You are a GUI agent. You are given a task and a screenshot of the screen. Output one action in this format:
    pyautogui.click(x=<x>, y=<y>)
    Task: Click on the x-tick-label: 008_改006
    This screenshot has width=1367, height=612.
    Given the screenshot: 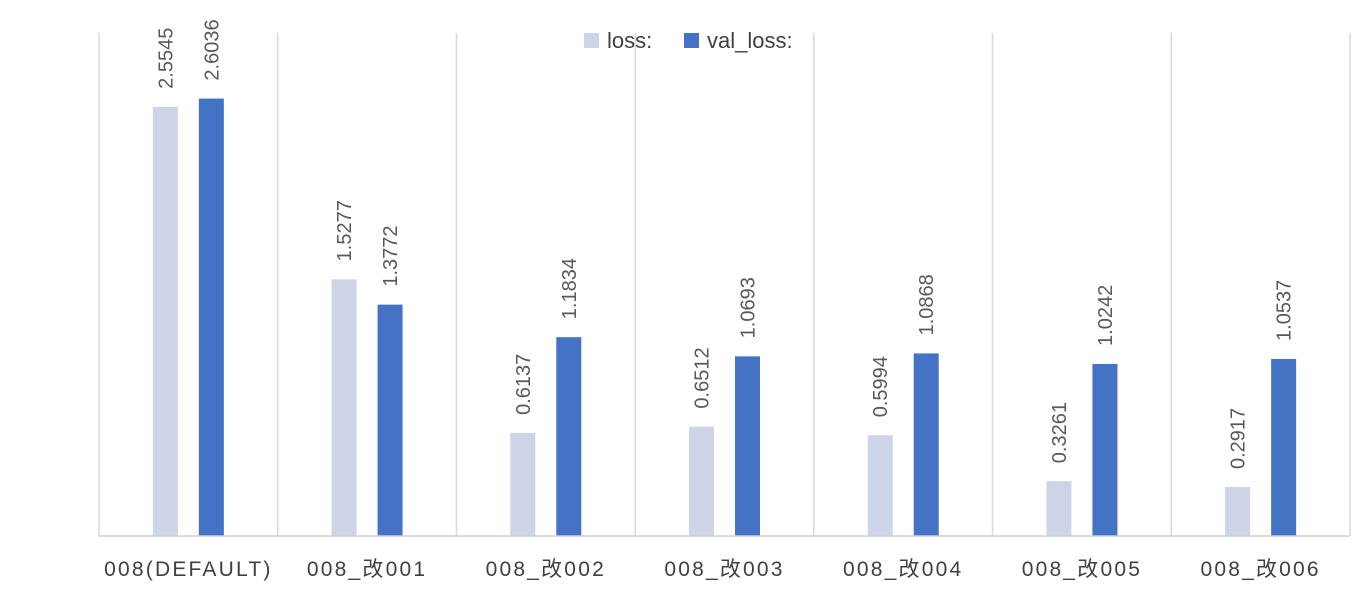 What is the action you would take?
    pyautogui.click(x=1260, y=569)
    